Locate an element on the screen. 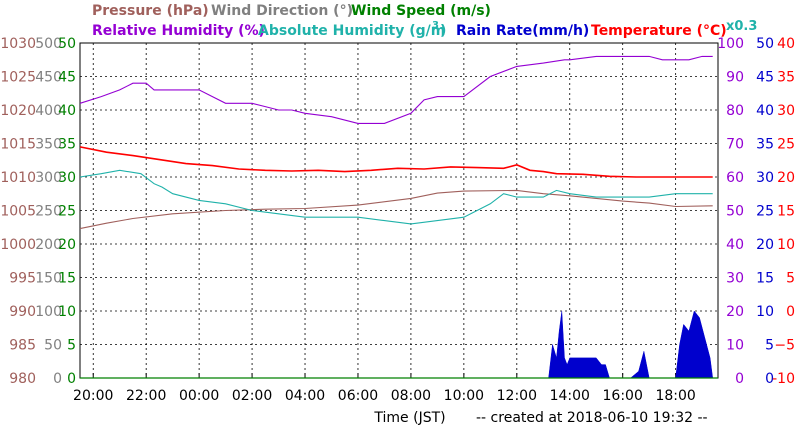 Image resolution: width=800 pixels, height=434 pixels. temperature-tick-label: 20 is located at coordinates (786, 178).